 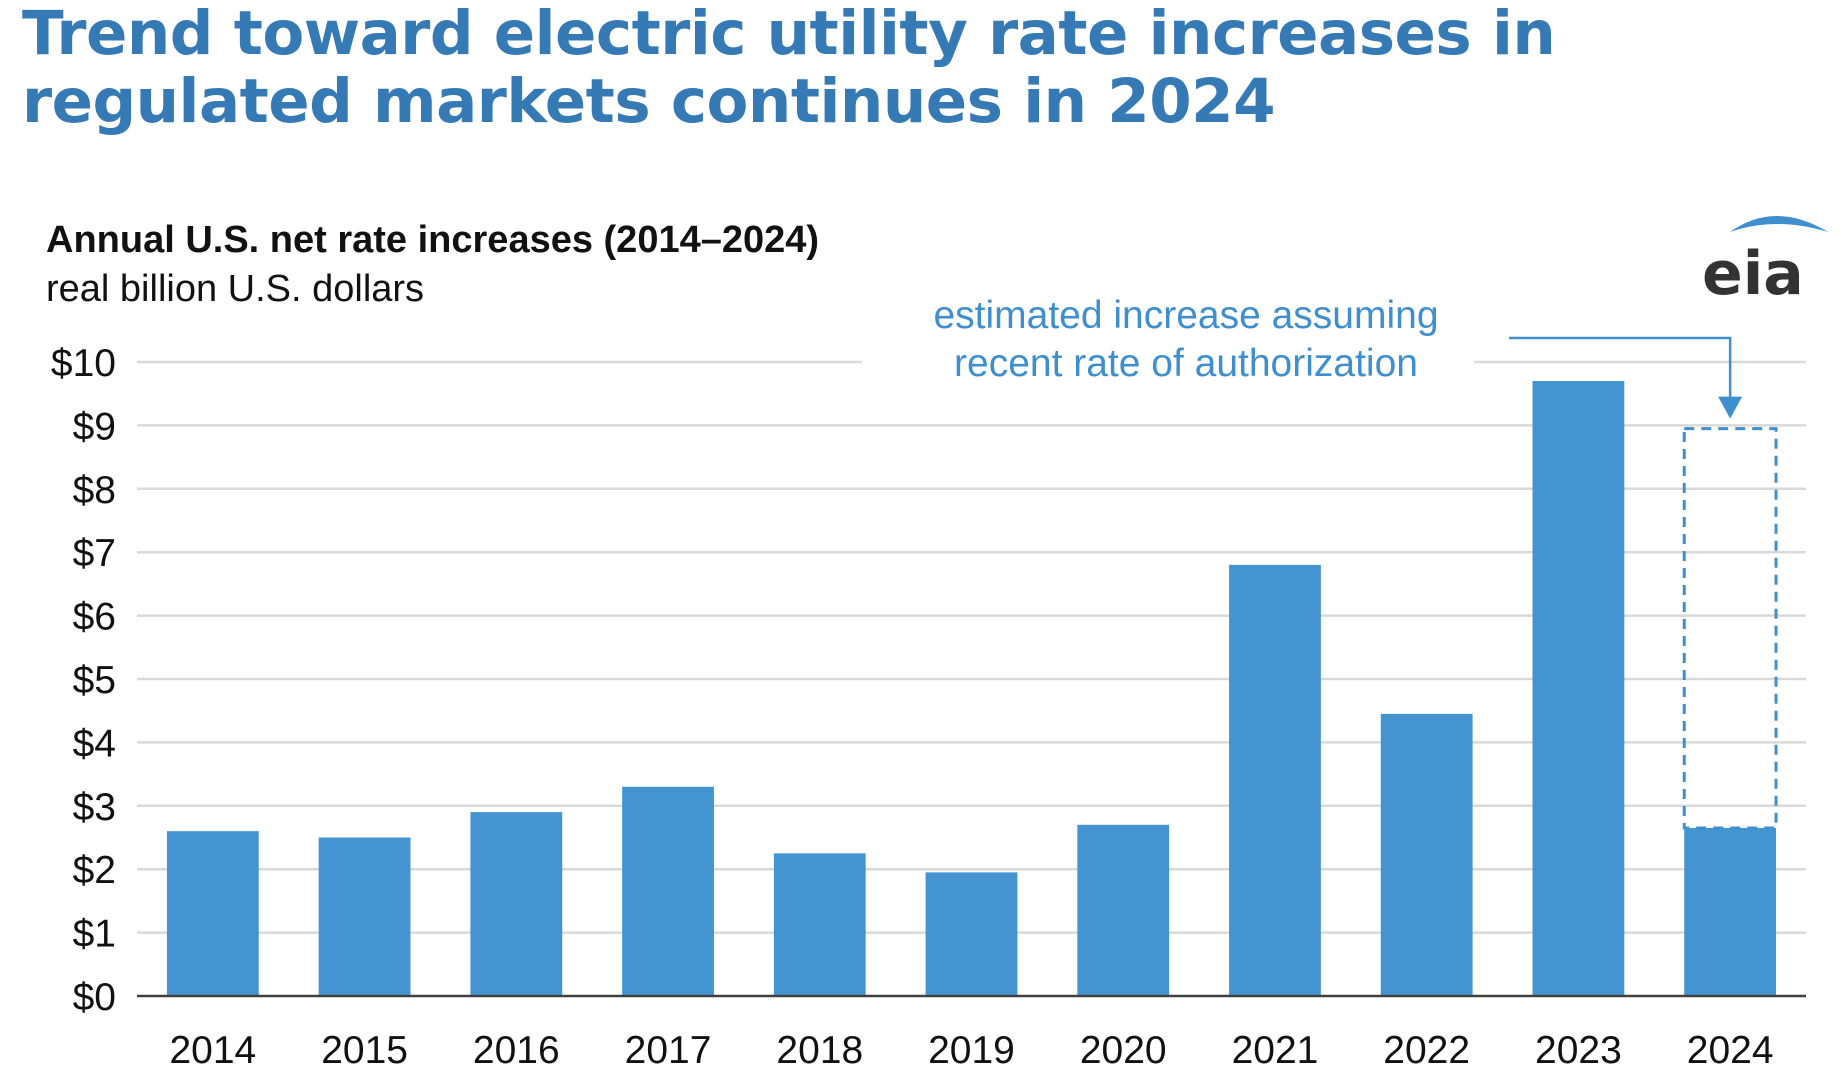 What do you see at coordinates (1168, 340) in the screenshot?
I see `annotation-background` at bounding box center [1168, 340].